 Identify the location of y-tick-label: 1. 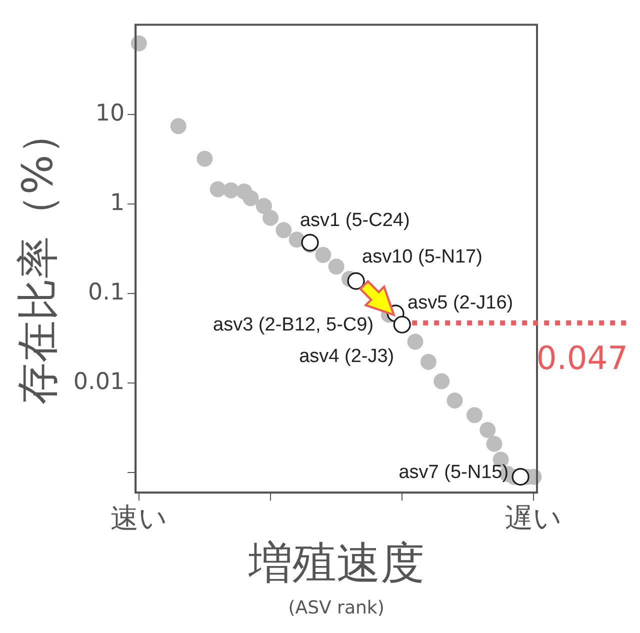
(117, 203).